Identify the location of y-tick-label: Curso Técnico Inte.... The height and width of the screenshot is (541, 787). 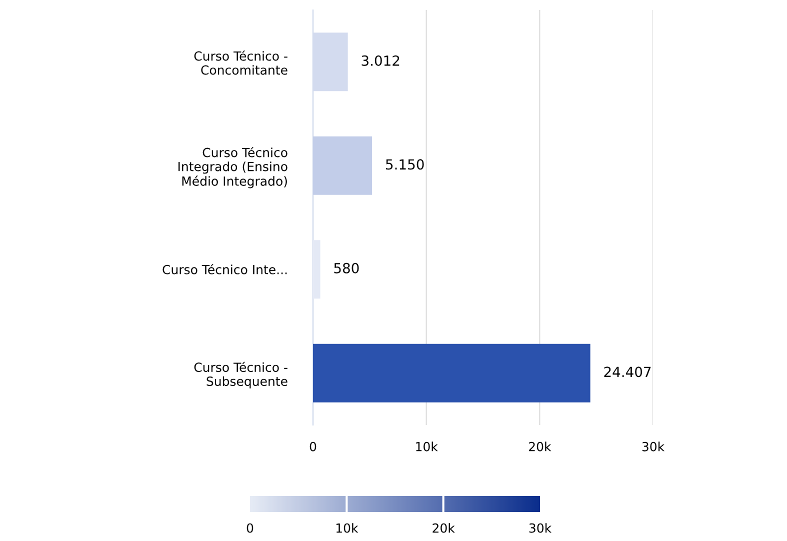
(224, 269).